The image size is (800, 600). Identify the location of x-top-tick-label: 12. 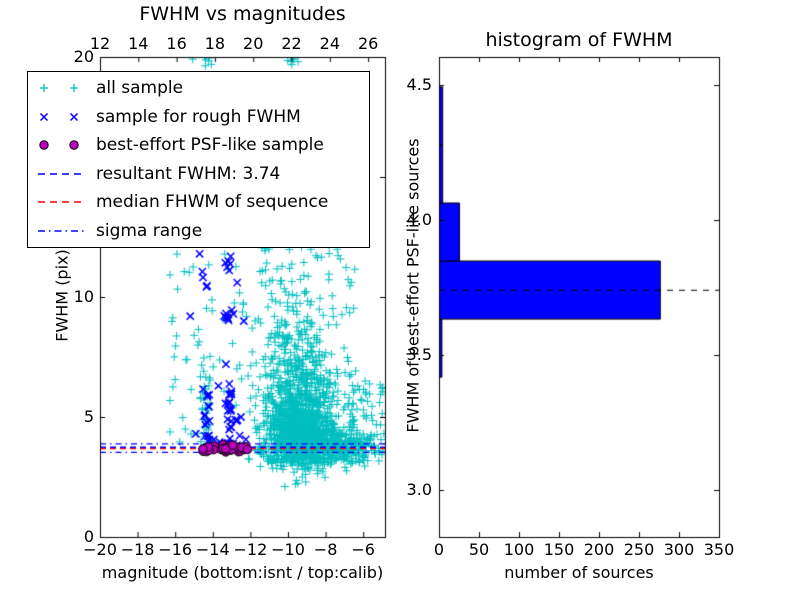
(100, 43).